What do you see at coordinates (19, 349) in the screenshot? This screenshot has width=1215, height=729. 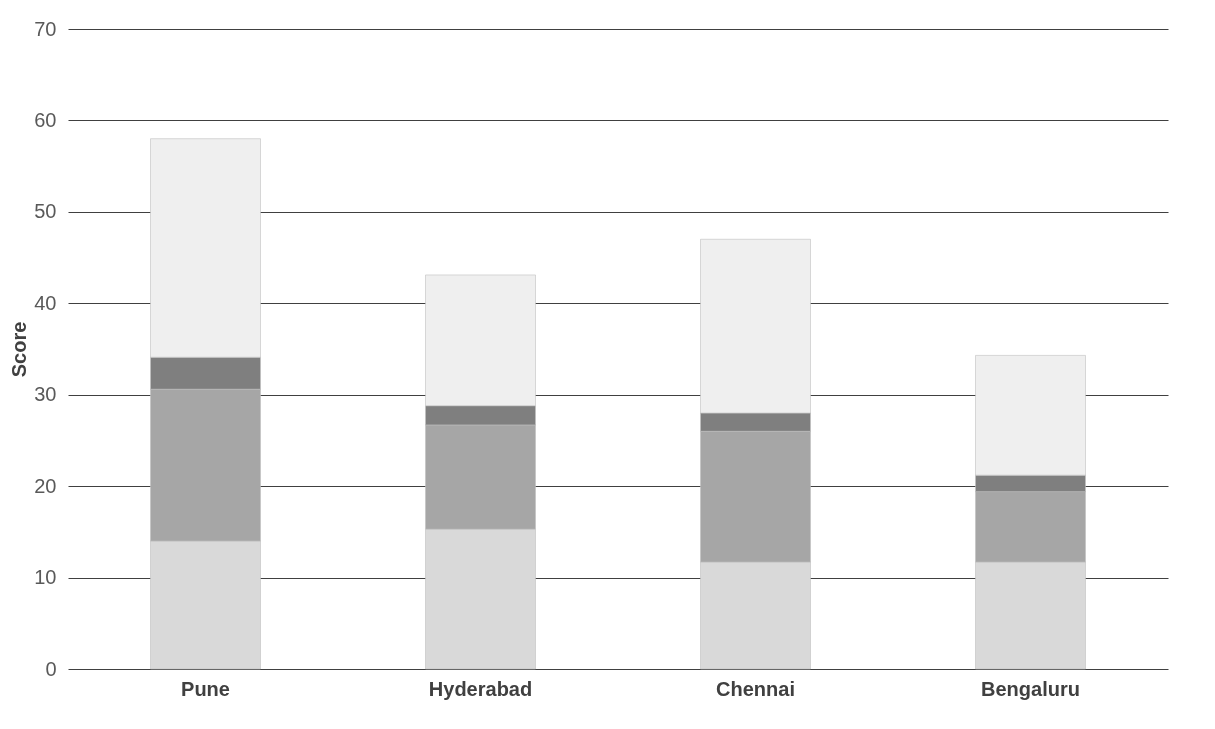 I see `y-axis-title: Score` at bounding box center [19, 349].